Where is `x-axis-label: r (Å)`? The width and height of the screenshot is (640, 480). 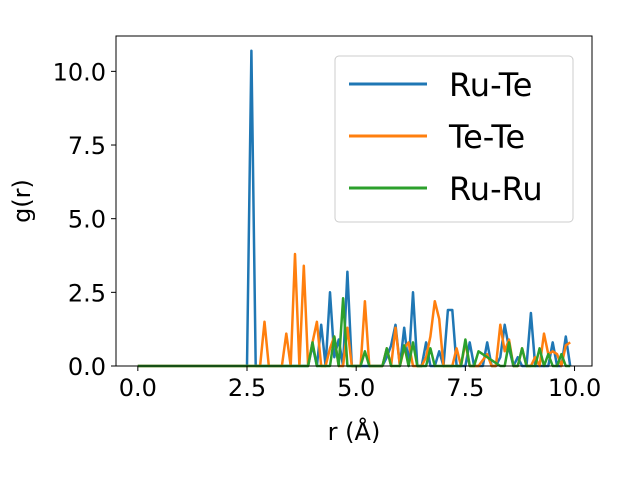 x-axis-label: r (Å) is located at coordinates (354, 431).